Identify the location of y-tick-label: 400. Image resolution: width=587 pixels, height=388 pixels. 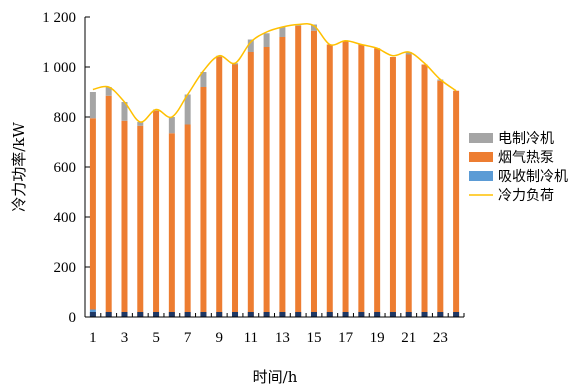
(65, 218).